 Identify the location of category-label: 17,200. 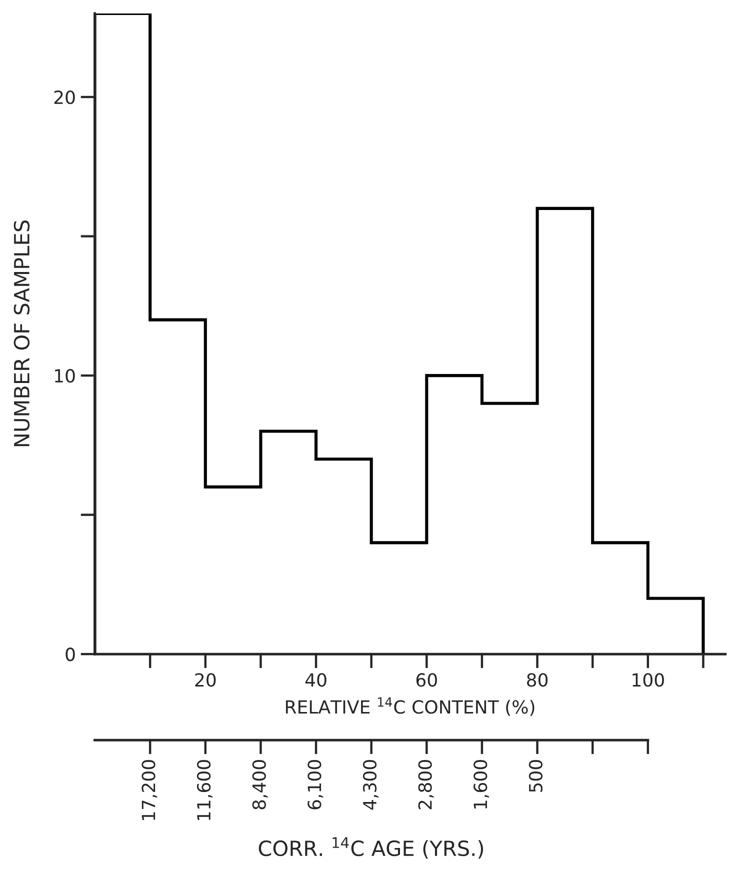
(150, 790).